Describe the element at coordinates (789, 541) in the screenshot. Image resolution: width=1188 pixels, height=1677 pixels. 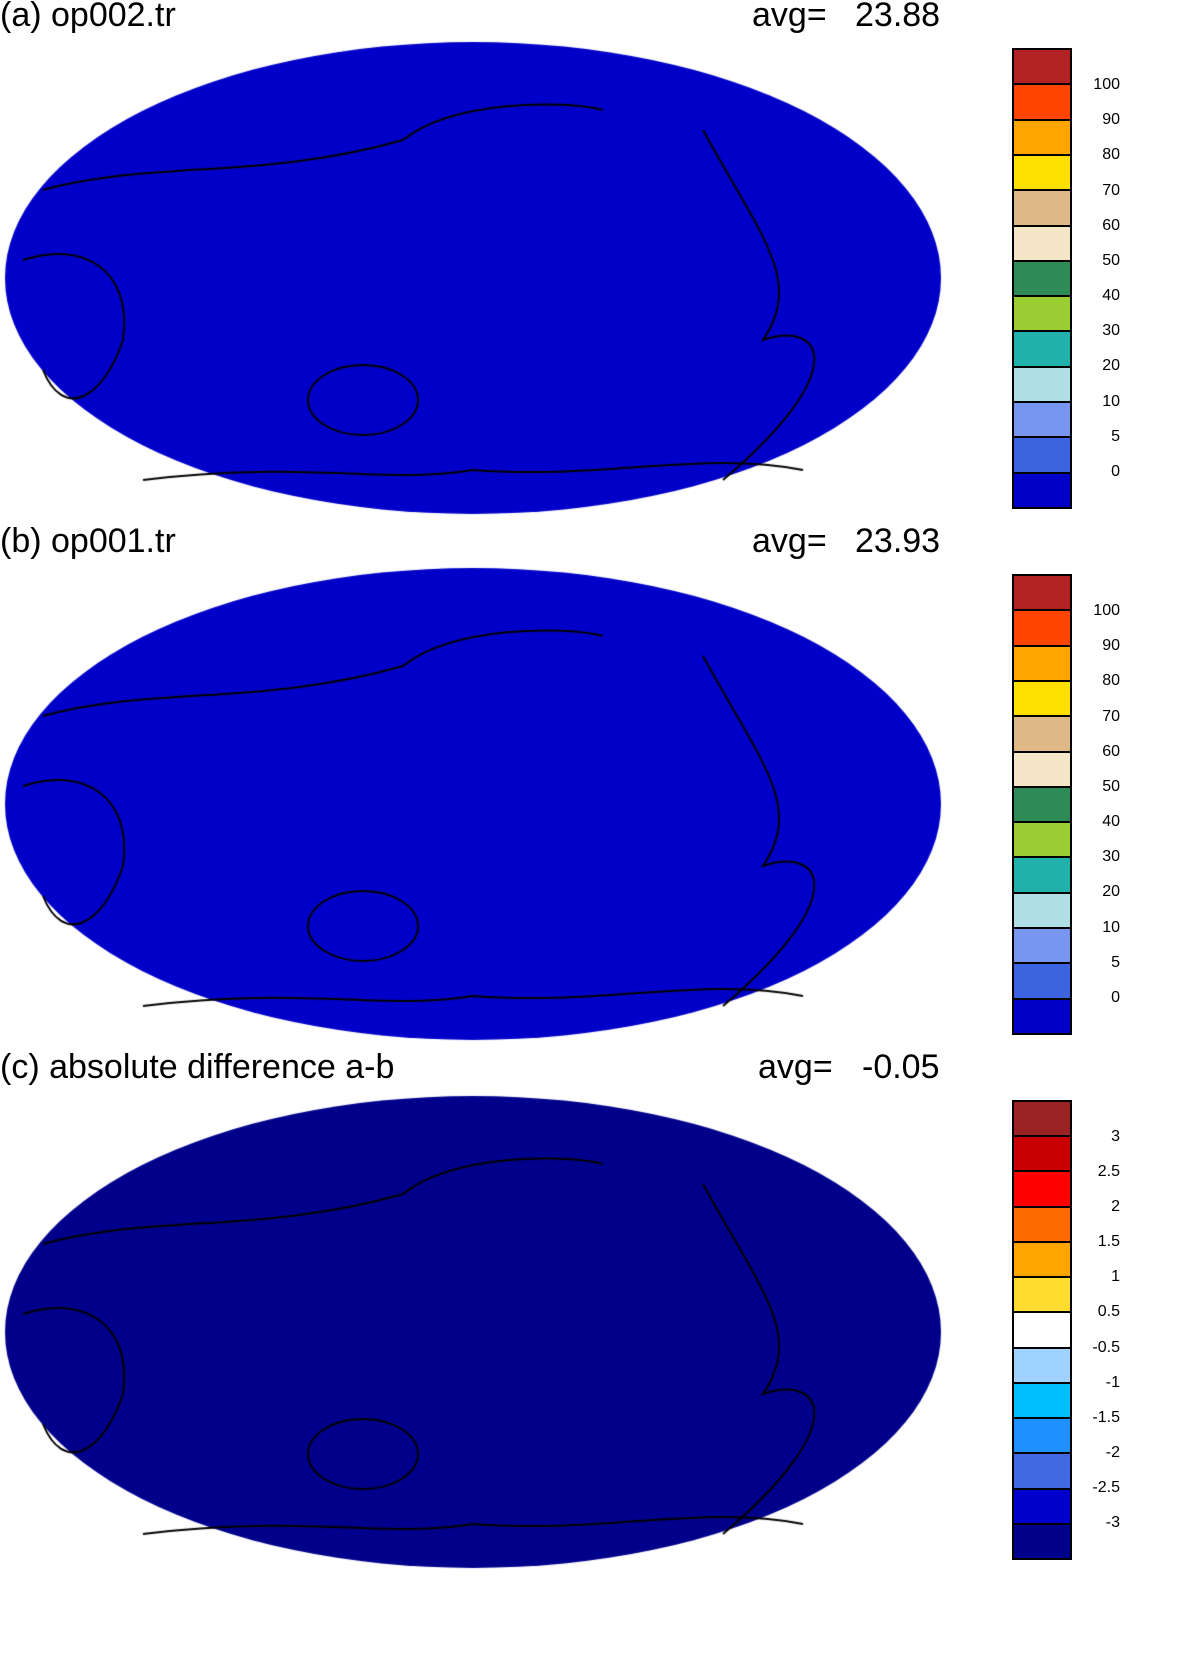
I see `panel-b-avg-label: avg=` at that location.